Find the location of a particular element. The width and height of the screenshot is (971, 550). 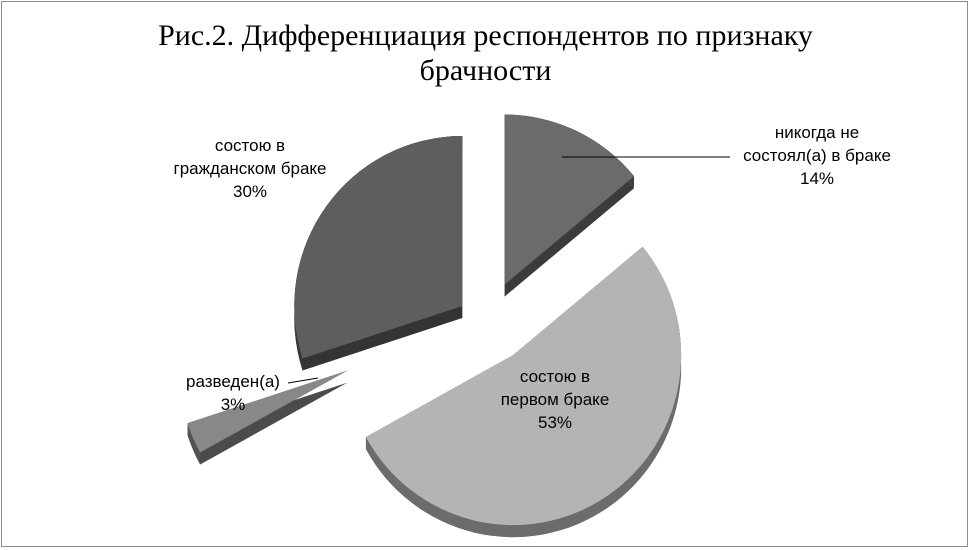

slice-label-civil-marriage-line-1: состою в is located at coordinates (250, 145).